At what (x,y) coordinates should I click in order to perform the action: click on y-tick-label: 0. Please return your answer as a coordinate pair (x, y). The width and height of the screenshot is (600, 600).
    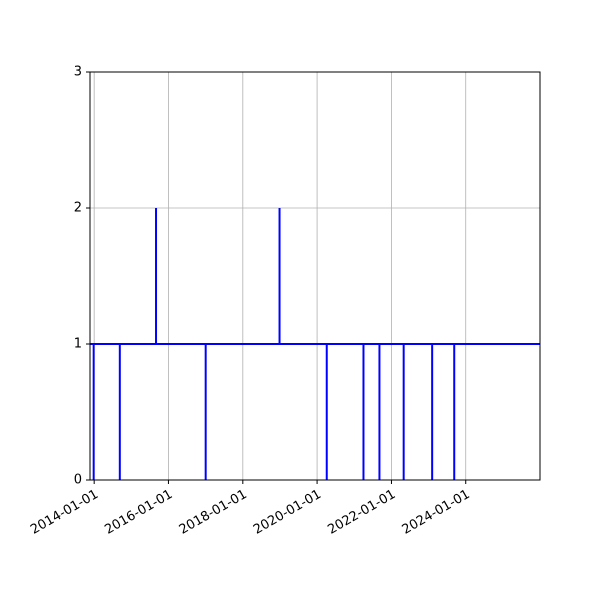
    Looking at the image, I should click on (78, 480).